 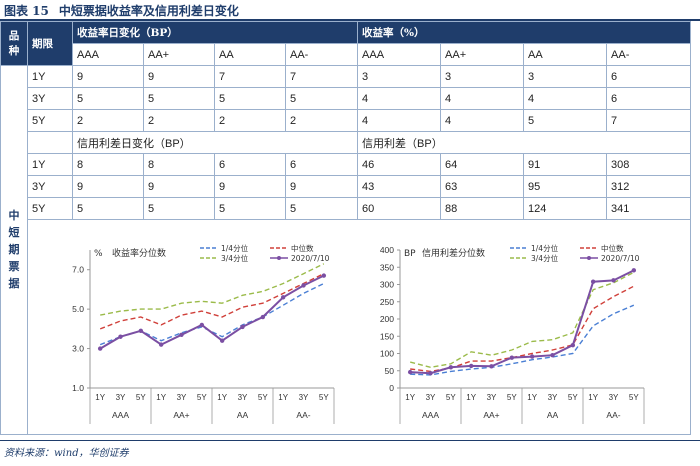 What do you see at coordinates (215, 142) in the screenshot?
I see `spread-change-header: 信用利差日变化（BP）` at bounding box center [215, 142].